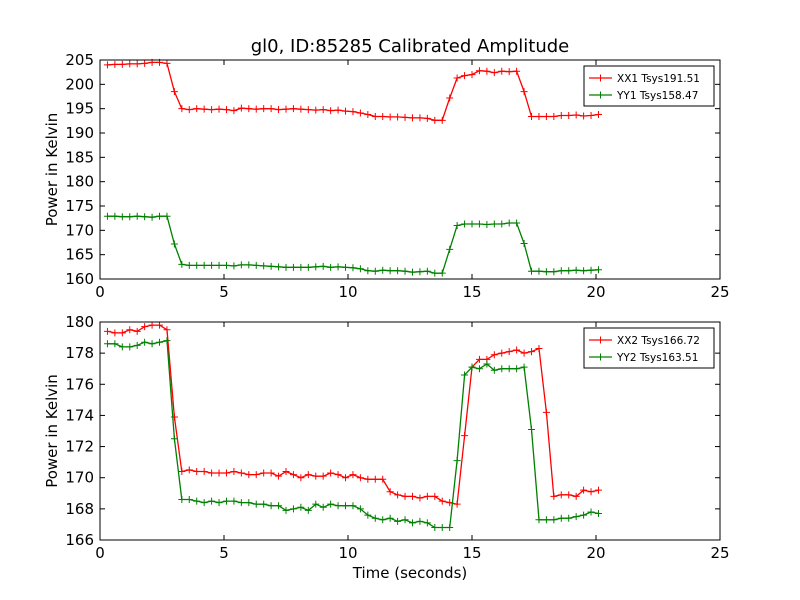  Describe the element at coordinates (79, 384) in the screenshot. I see `y-tick-label: 176` at that location.